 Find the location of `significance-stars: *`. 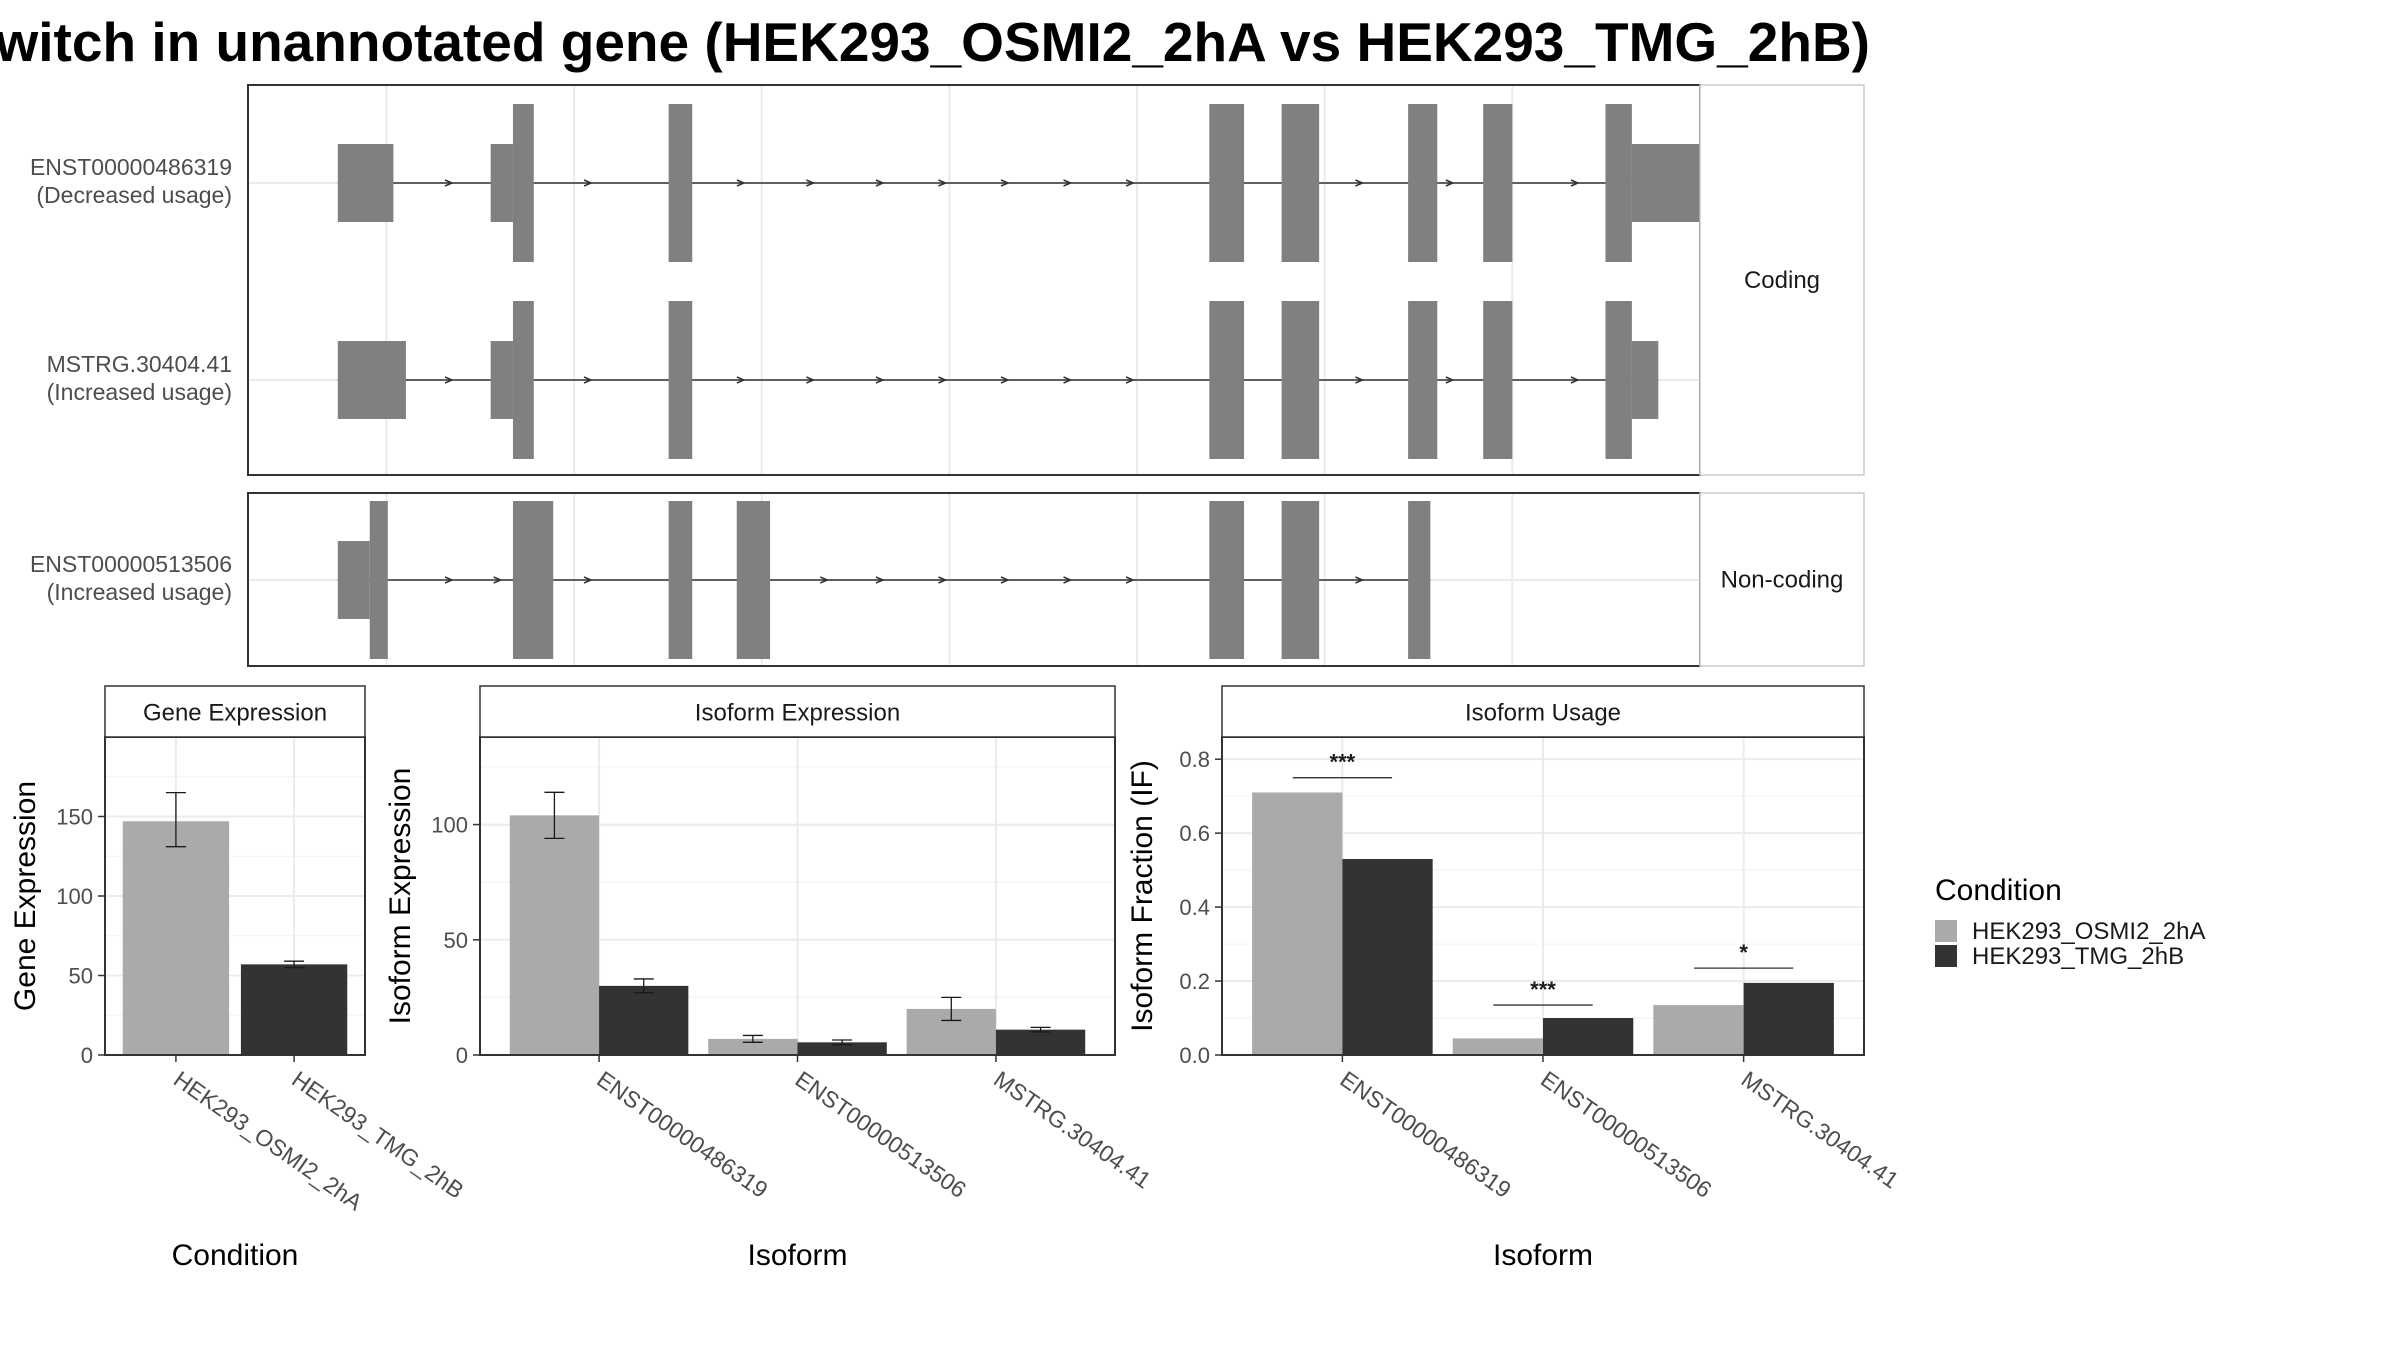

significance-stars: * is located at coordinates (1743, 952).